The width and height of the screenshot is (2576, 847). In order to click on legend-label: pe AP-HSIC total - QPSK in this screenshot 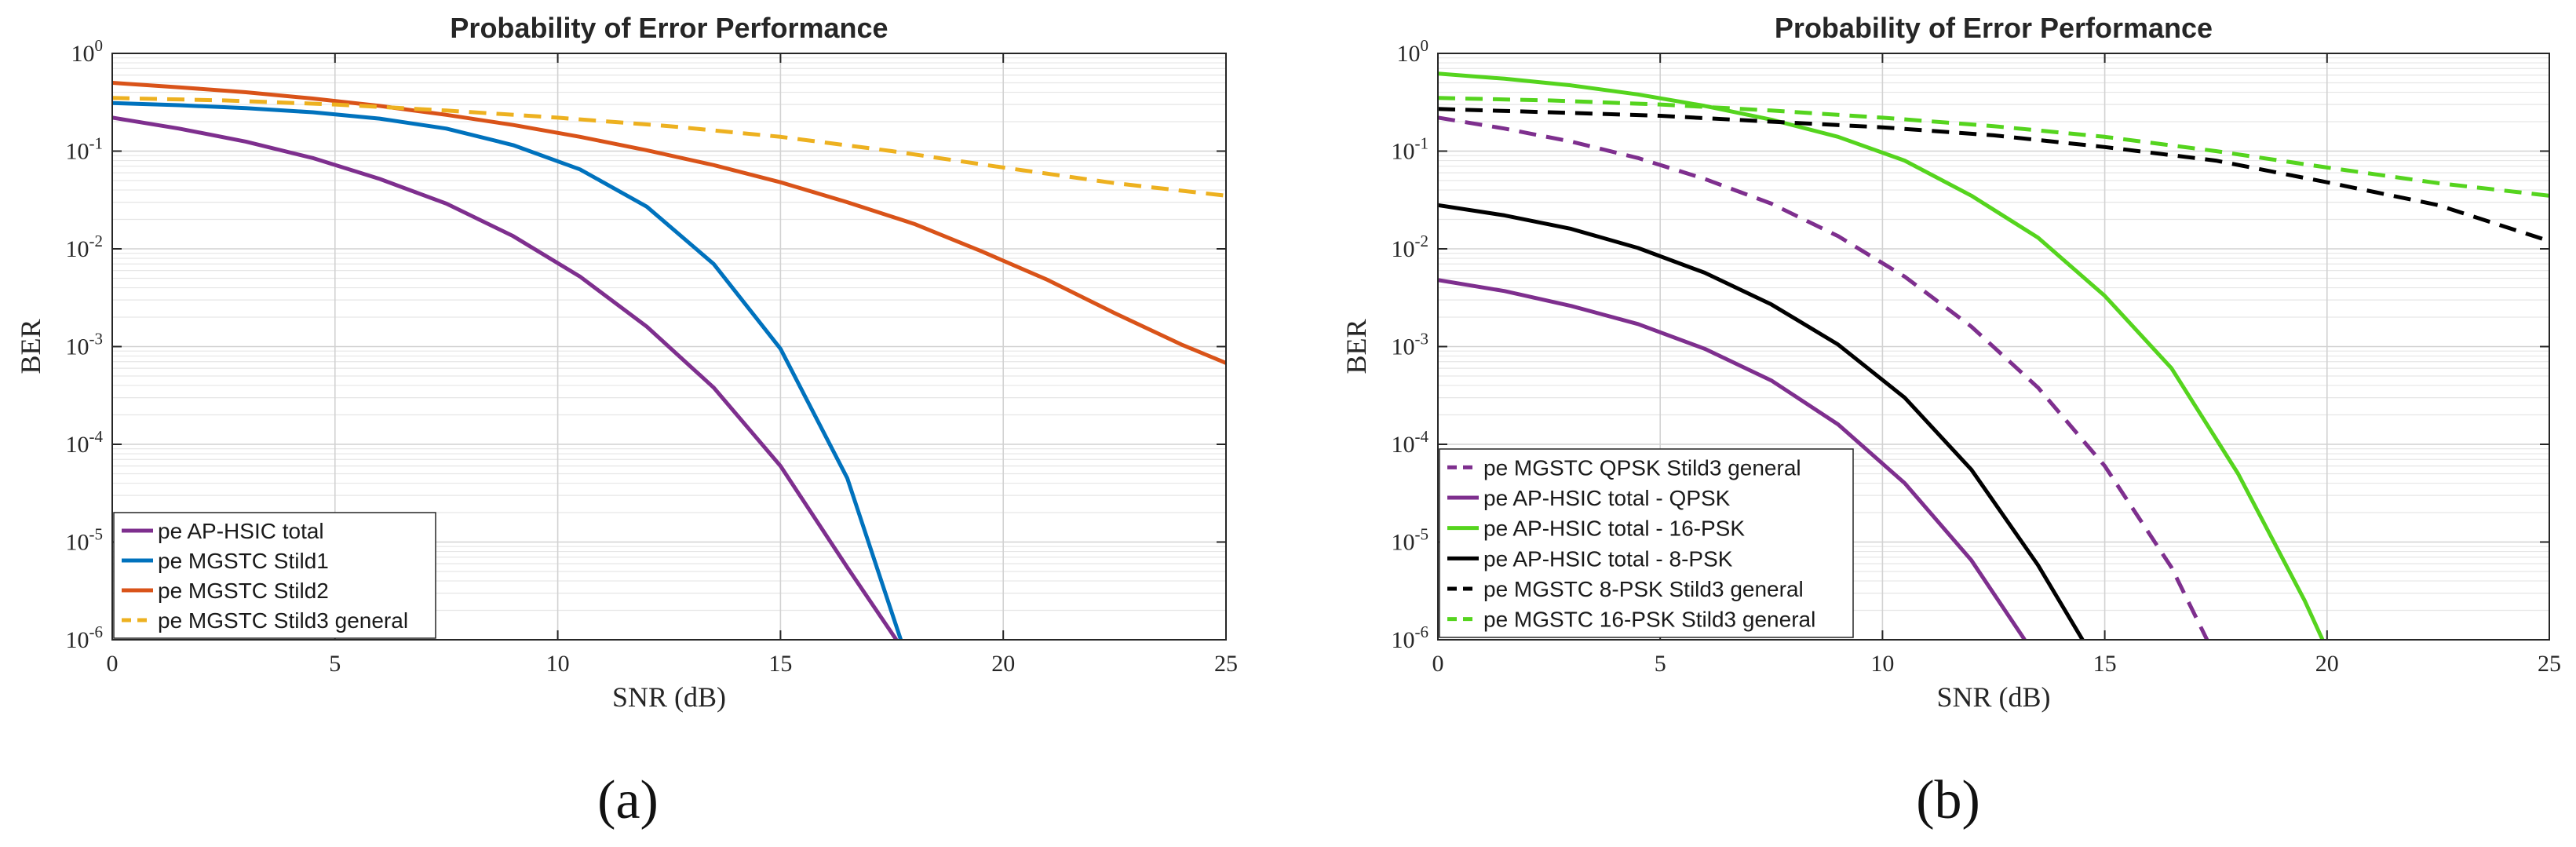, I will do `click(1607, 498)`.